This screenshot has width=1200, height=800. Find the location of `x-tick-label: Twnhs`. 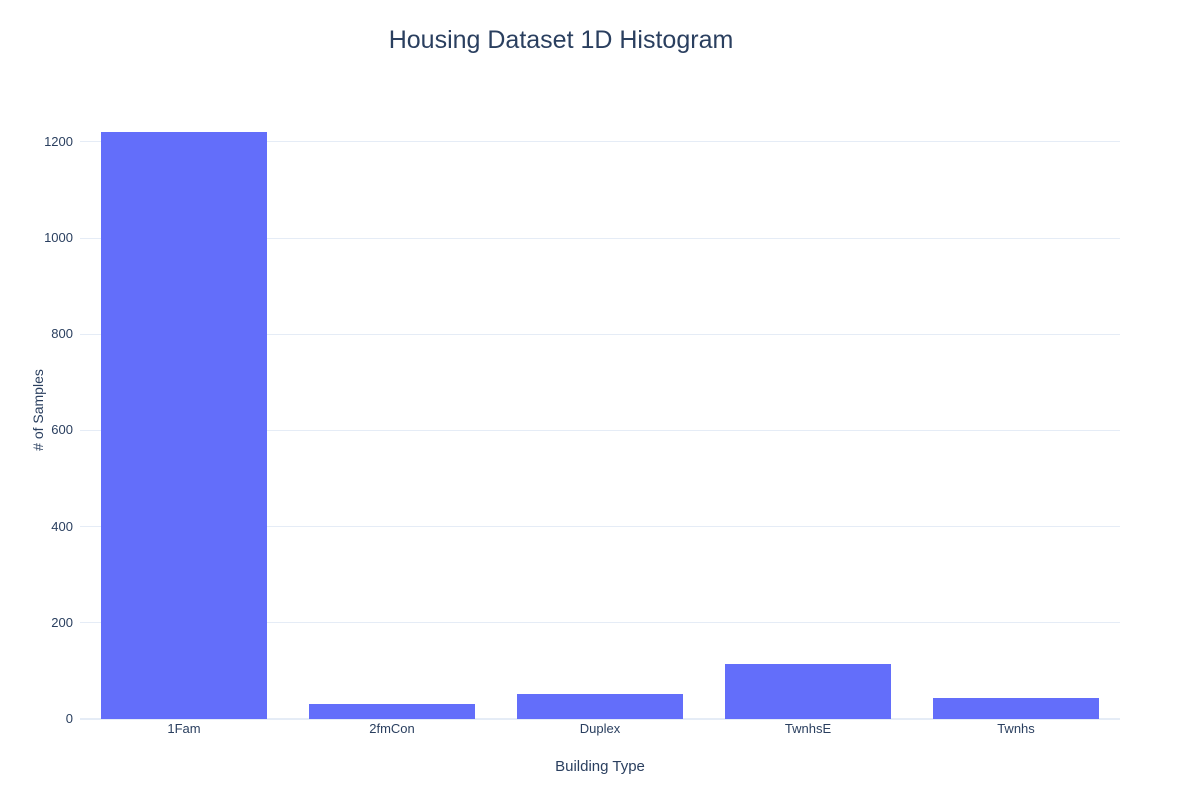

x-tick-label: Twnhs is located at coordinates (1016, 728).